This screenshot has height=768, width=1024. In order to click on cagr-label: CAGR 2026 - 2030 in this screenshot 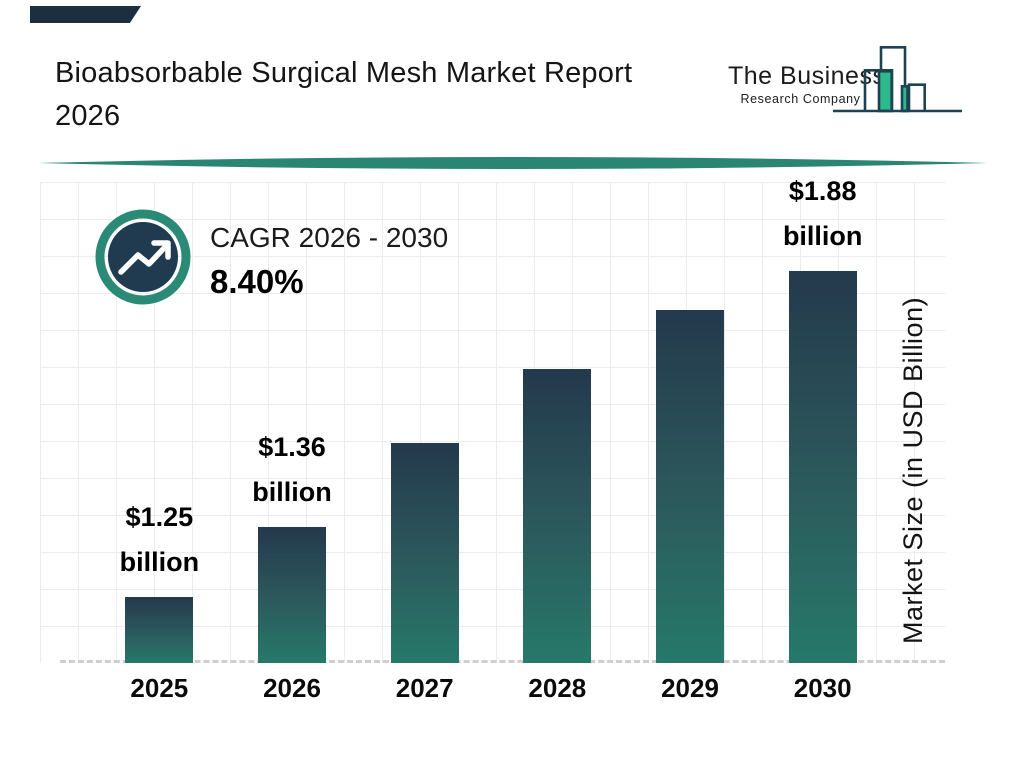, I will do `click(329, 237)`.